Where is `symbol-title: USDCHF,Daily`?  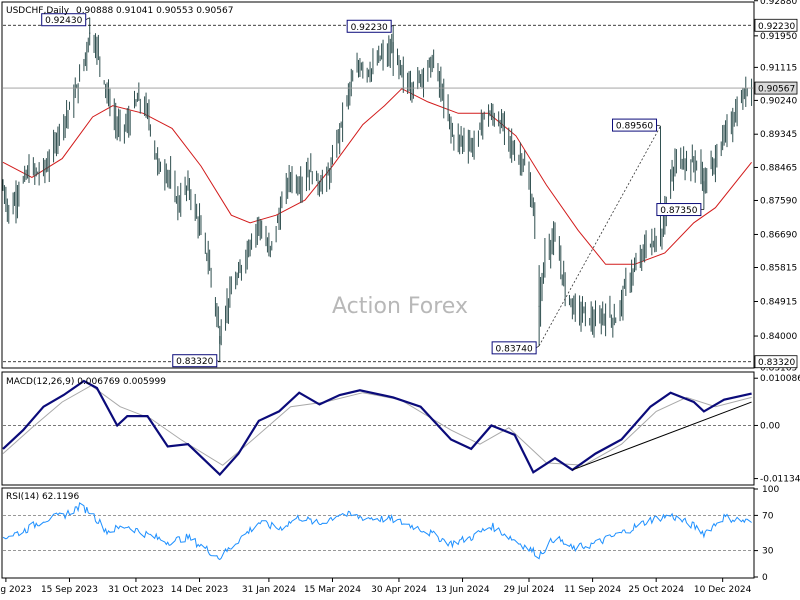
symbol-title: USDCHF,Daily is located at coordinates (38, 11).